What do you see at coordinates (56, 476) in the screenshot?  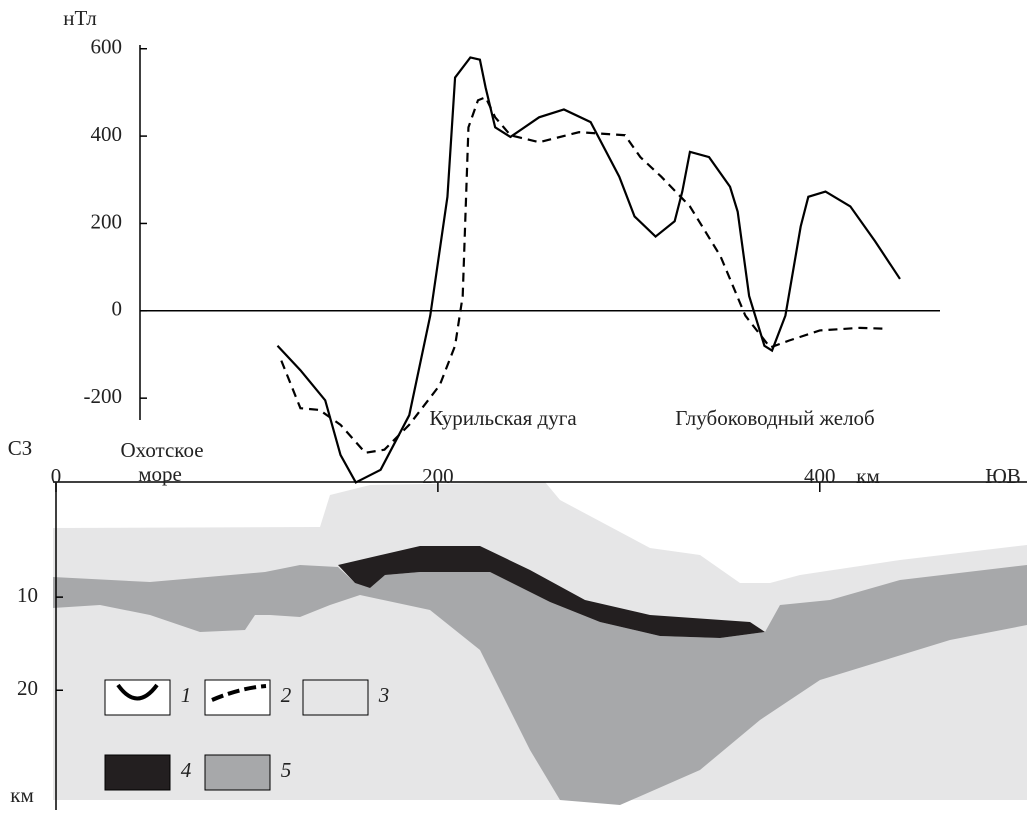 I see `x-tick-label: 0` at bounding box center [56, 476].